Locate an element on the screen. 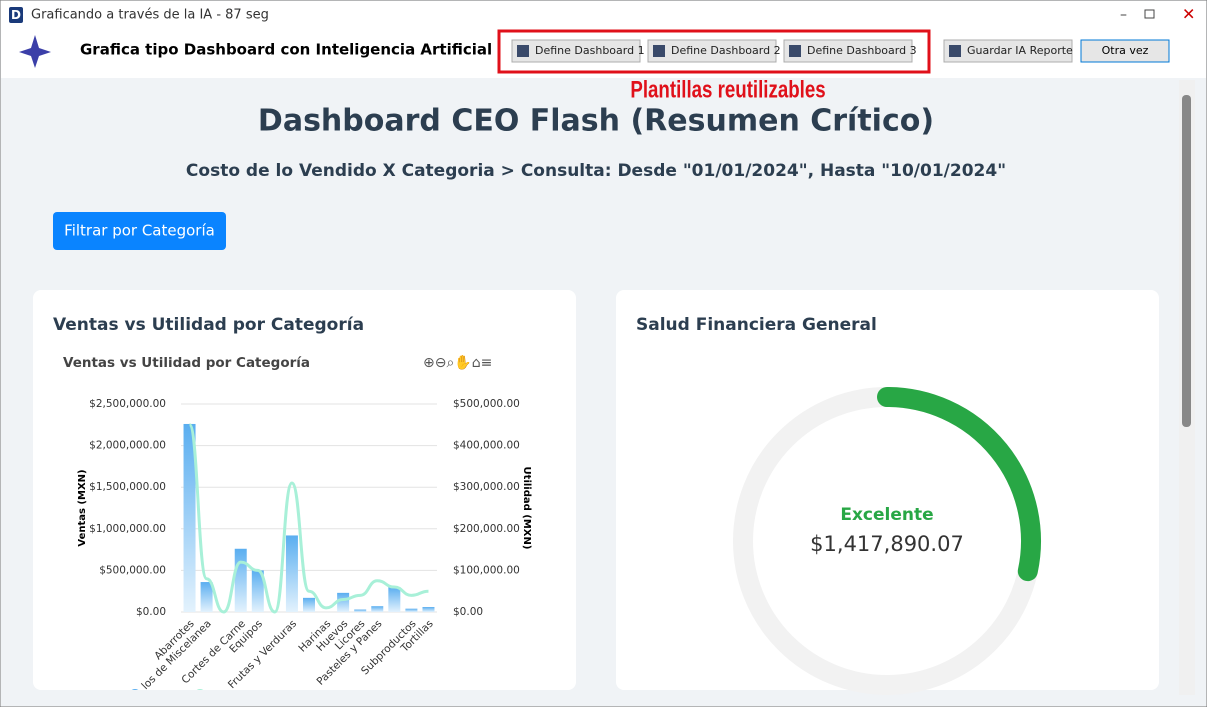 This screenshot has height=711, width=1207. scrollbar is located at coordinates (1186, 261).